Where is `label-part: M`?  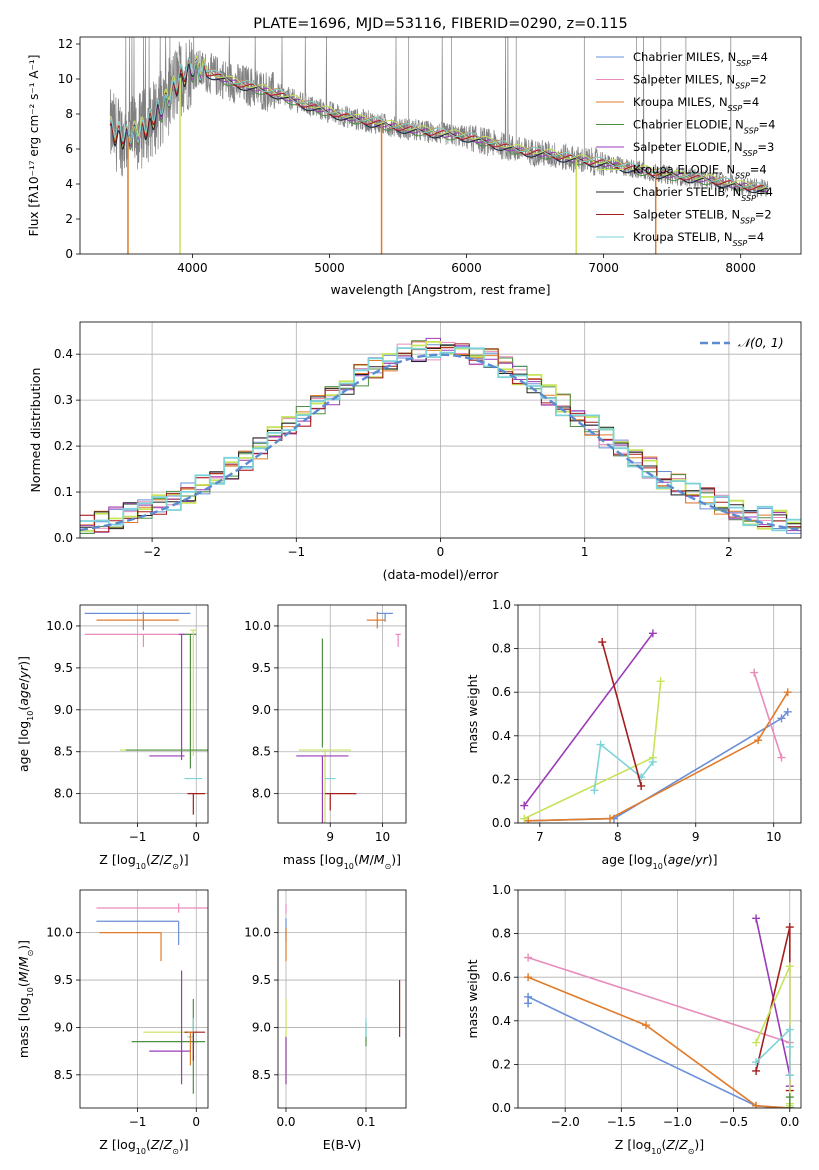 label-part: M is located at coordinates (379, 859).